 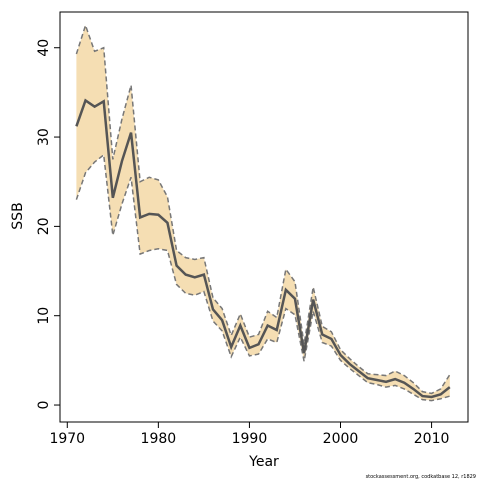 I want to click on y-tick-label: 0, so click(x=44, y=405).